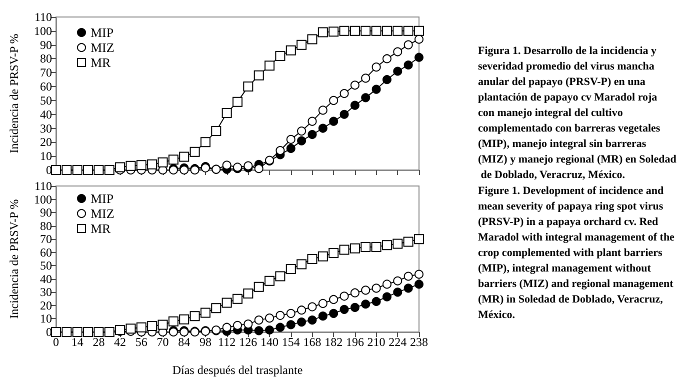  What do you see at coordinates (312, 342) in the screenshot?
I see `x-tick-label: 168` at bounding box center [312, 342].